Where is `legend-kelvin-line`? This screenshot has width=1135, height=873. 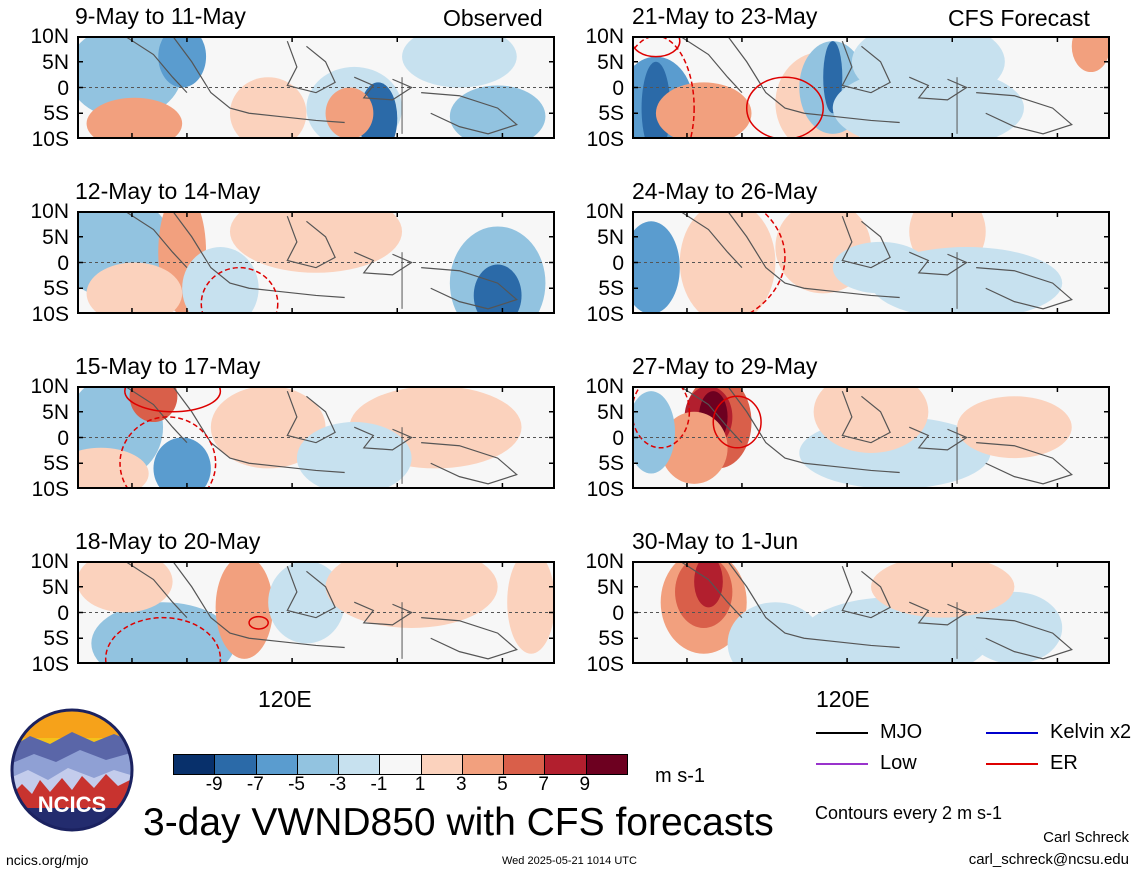
legend-kelvin-line is located at coordinates (1012, 732).